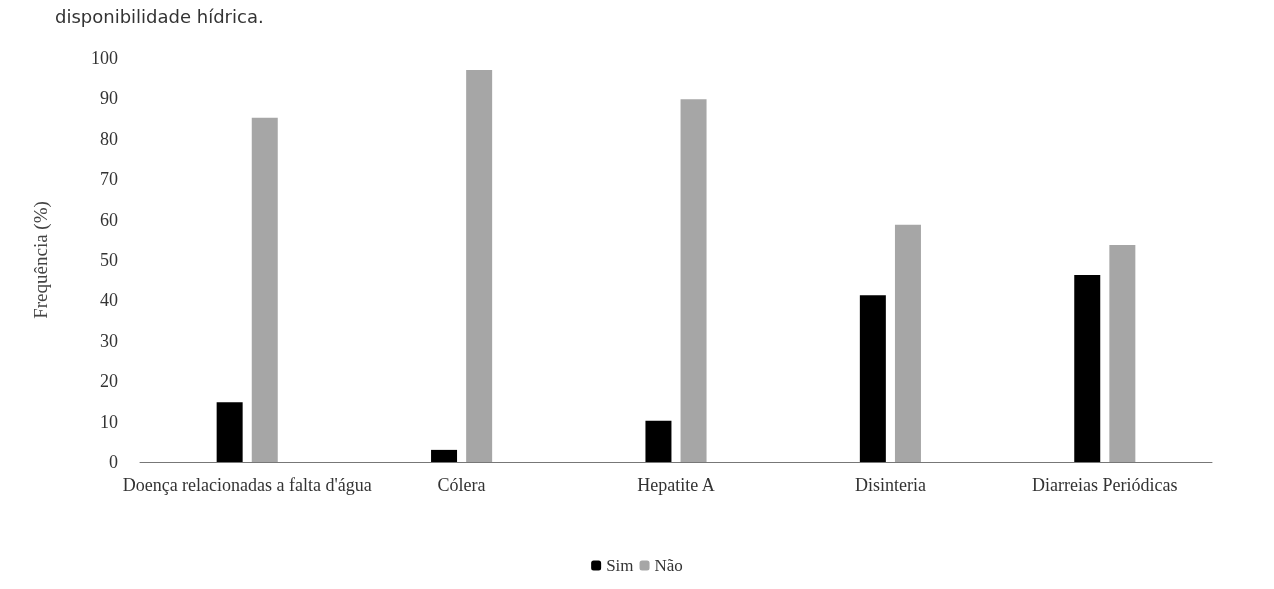  Describe the element at coordinates (113, 462) in the screenshot. I see `y-tick-label: 0` at that location.